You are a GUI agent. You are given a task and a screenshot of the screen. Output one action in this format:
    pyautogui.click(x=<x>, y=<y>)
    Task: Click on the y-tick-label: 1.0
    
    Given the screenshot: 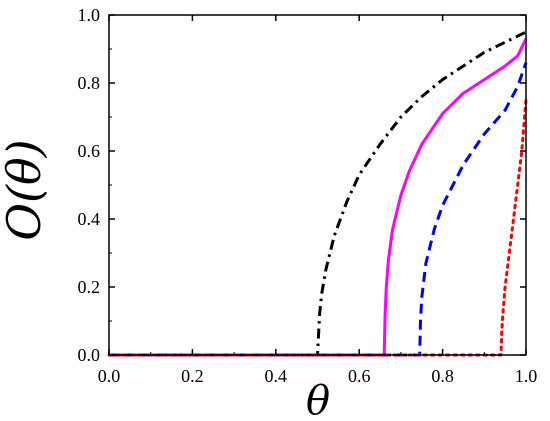 What is the action you would take?
    pyautogui.click(x=89, y=15)
    